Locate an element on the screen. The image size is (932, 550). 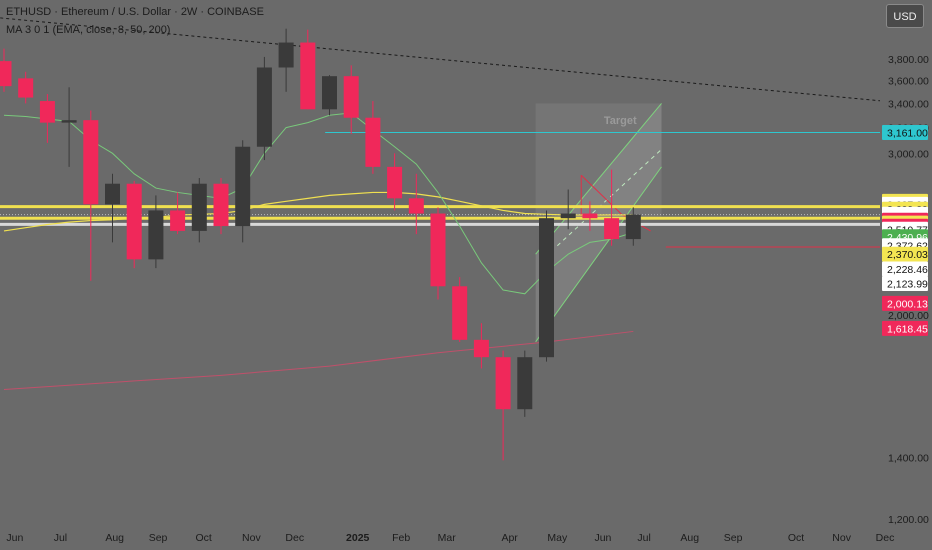
ema-200-line is located at coordinates (318, 360).